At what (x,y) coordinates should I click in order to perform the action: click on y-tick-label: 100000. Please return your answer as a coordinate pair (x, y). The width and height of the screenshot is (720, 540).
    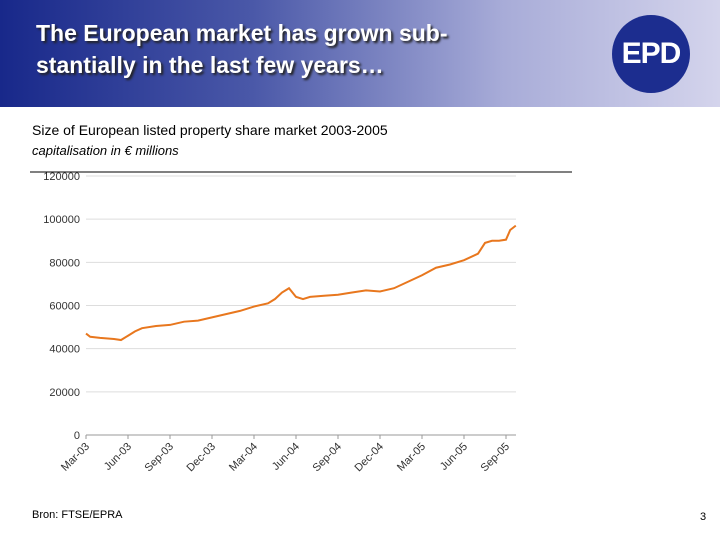
    Looking at the image, I should click on (61, 220).